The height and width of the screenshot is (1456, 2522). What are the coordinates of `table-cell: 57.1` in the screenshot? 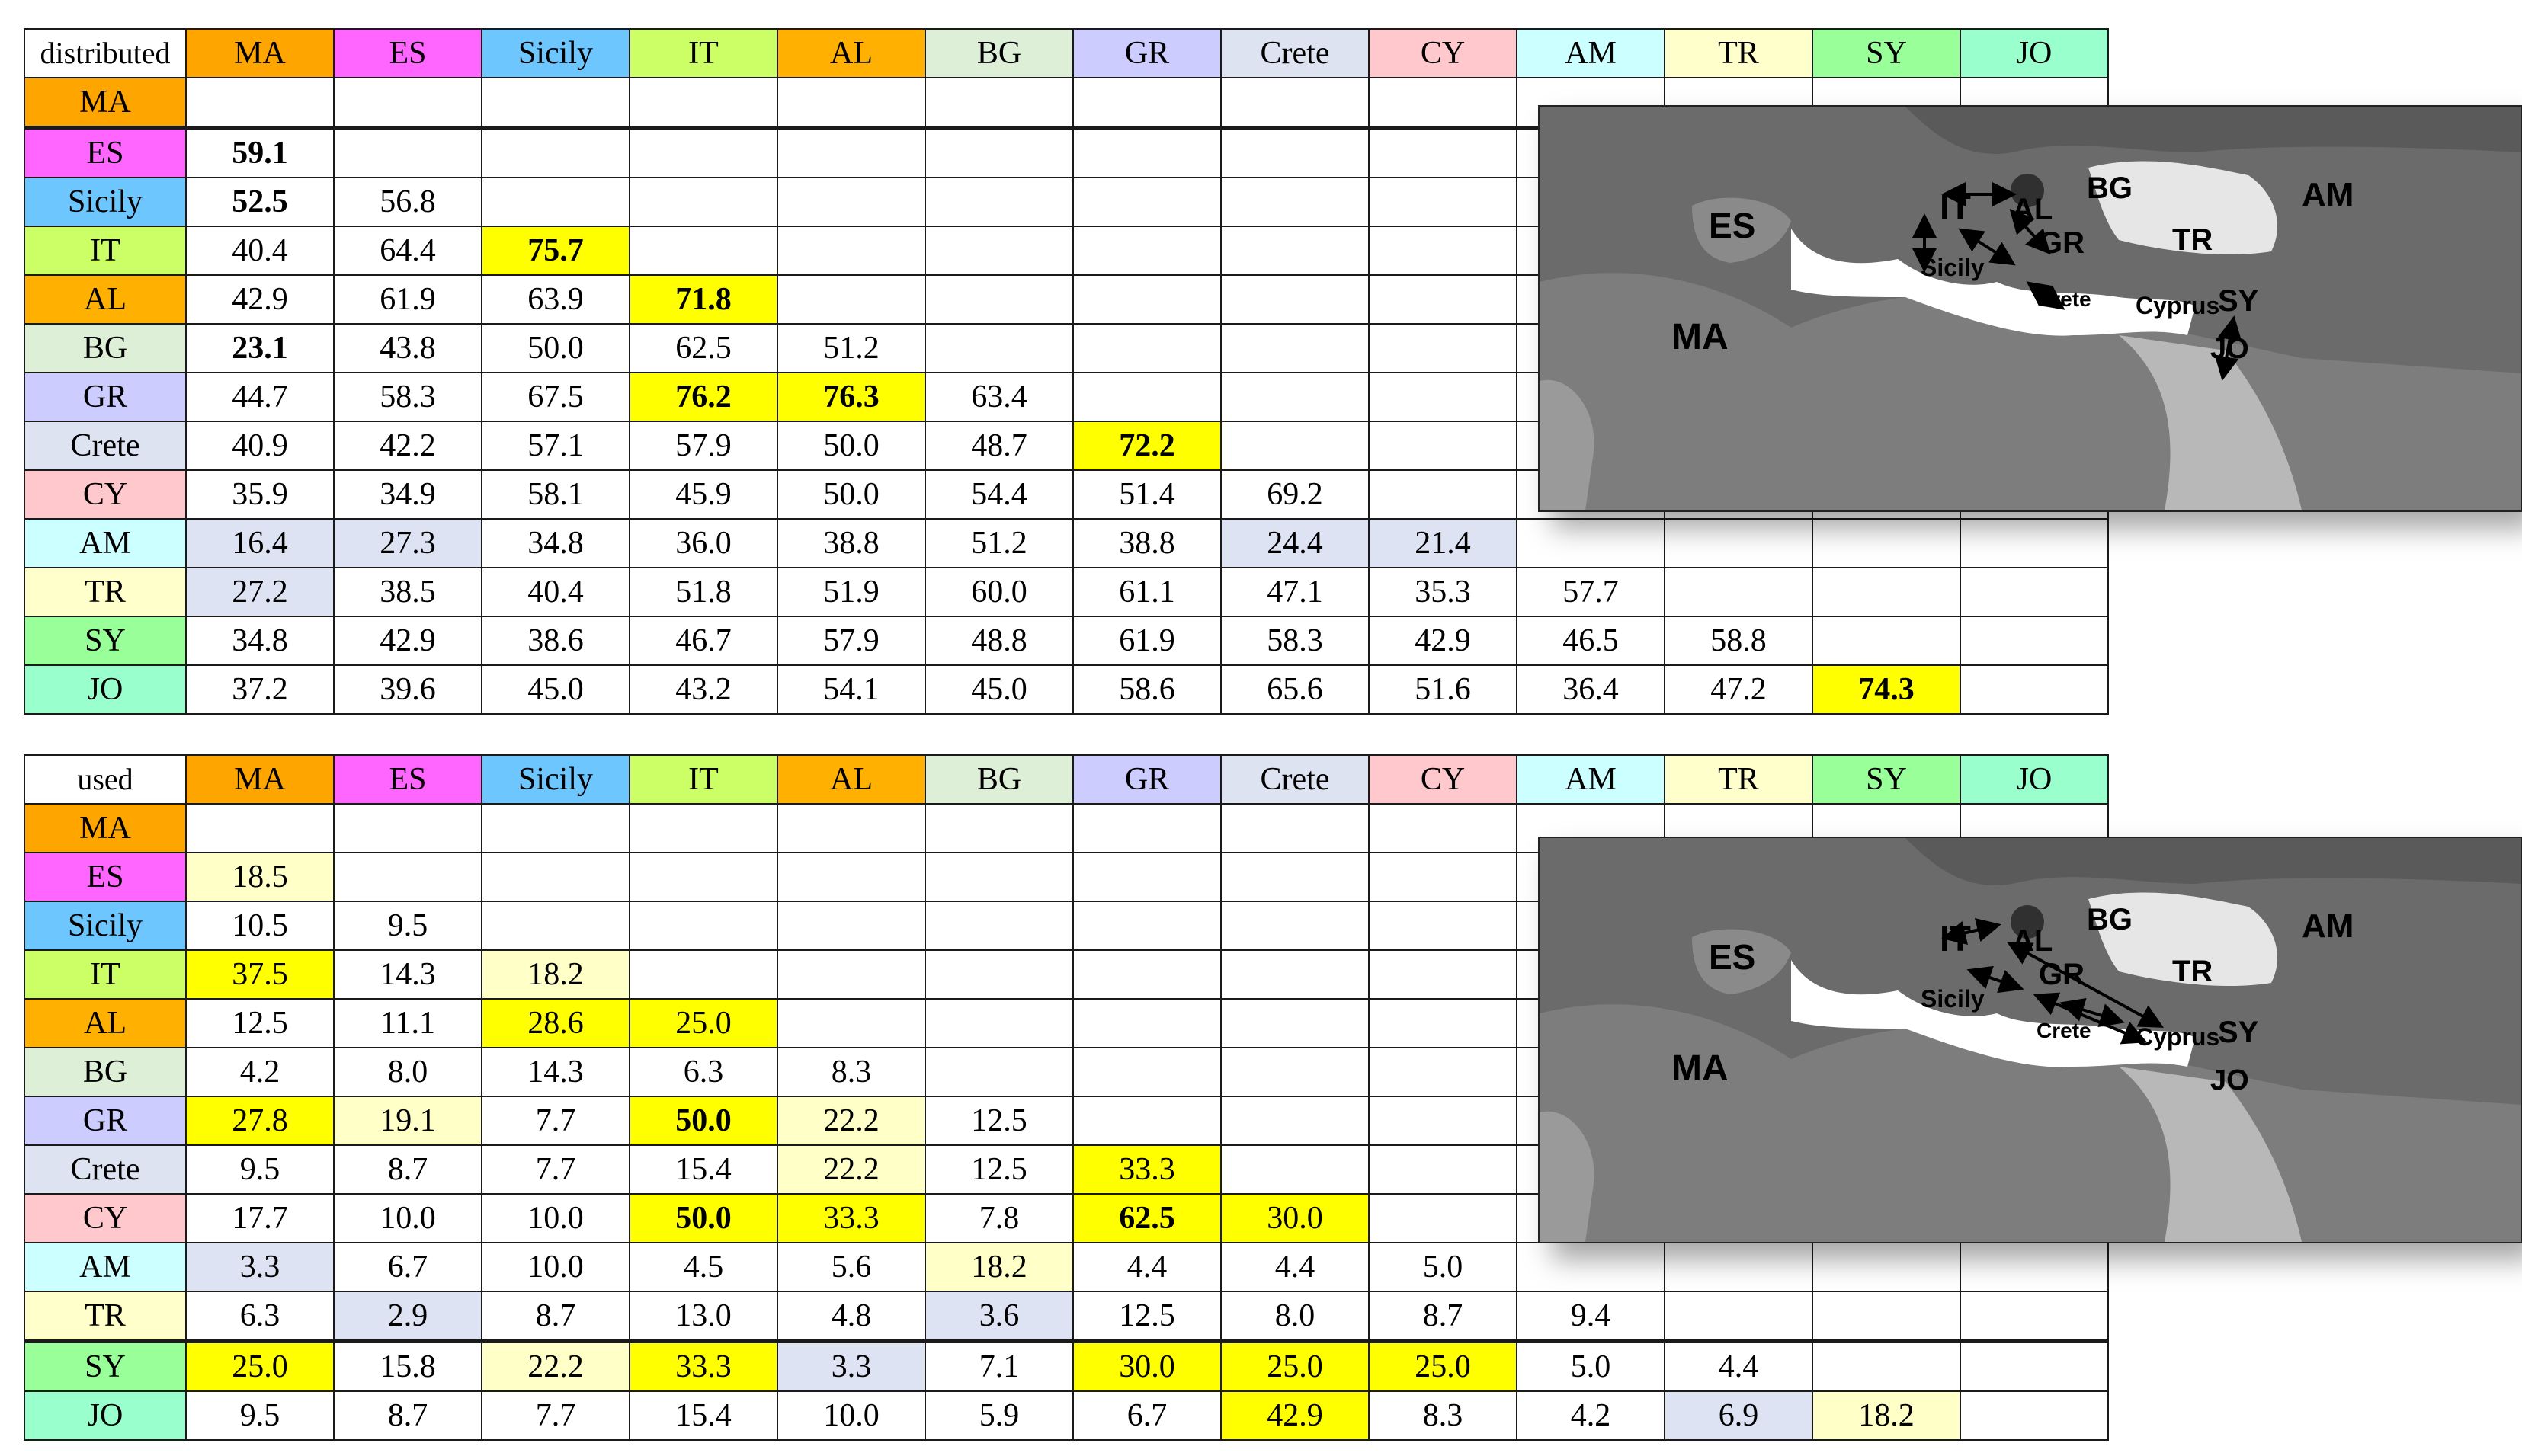 It's located at (555, 446).